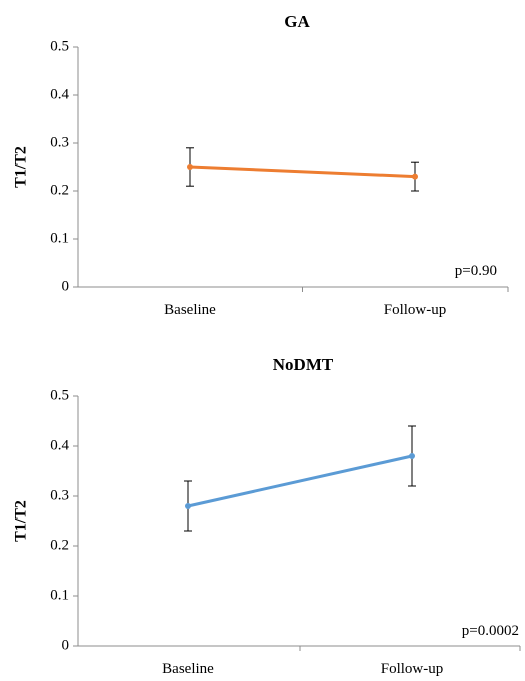 This screenshot has width=525, height=681. Describe the element at coordinates (476, 271) in the screenshot. I see `p-value-annotation: p=0.90` at that location.